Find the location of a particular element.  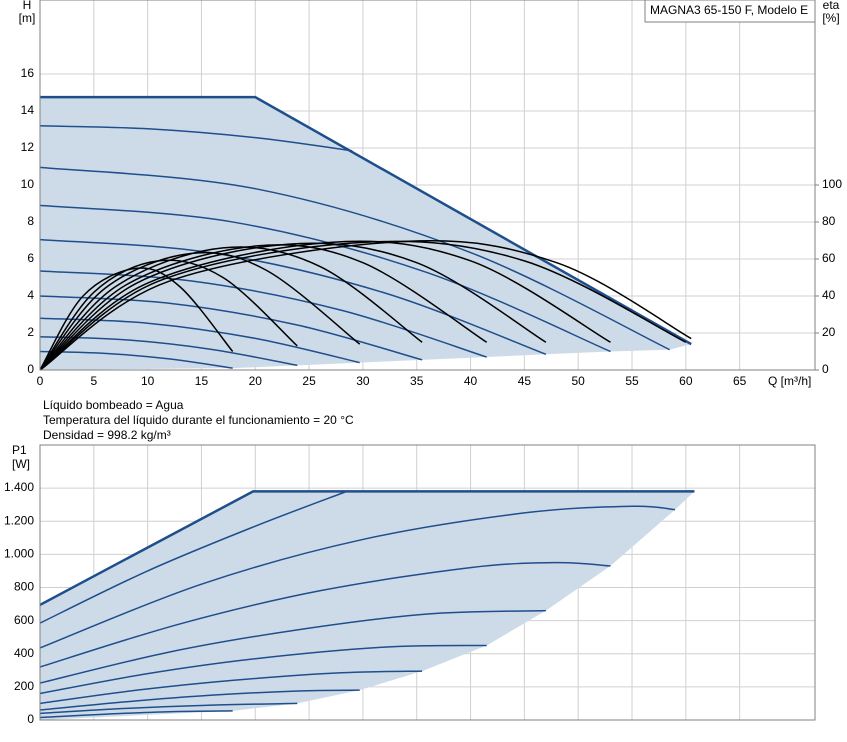

y2-tick-label: 20 is located at coordinates (829, 332).